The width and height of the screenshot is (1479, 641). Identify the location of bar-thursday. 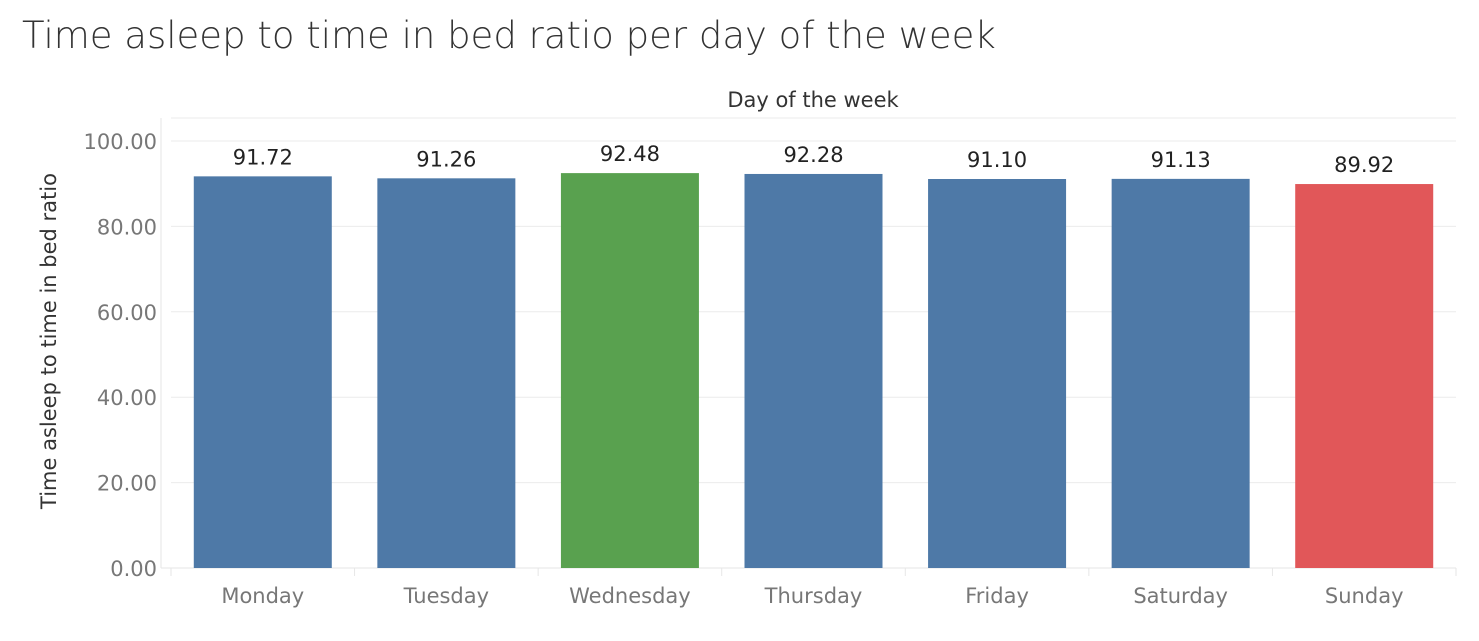
(813, 370).